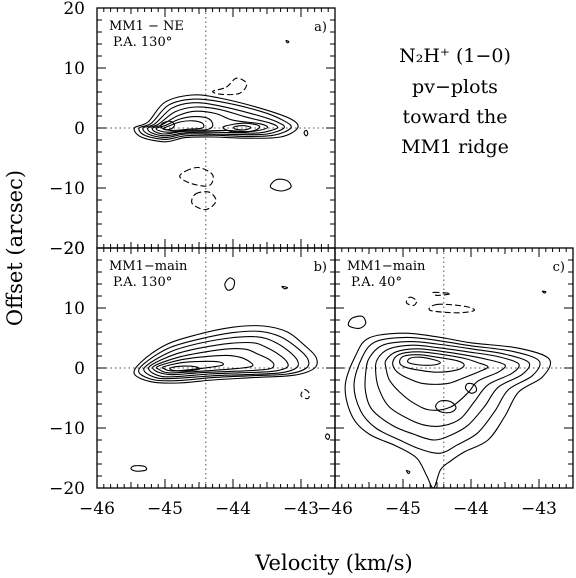 This screenshot has width=576, height=578. I want to click on heading-line-3: toward the, so click(454, 117).